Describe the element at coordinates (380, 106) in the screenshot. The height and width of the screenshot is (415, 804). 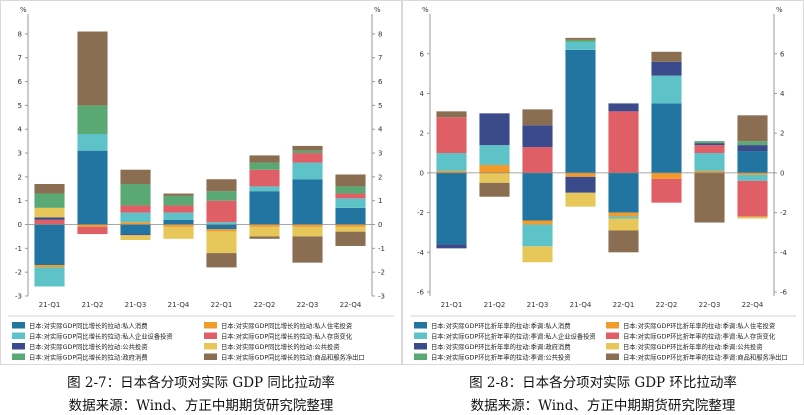
I see `y-tick-label-right: 5` at that location.